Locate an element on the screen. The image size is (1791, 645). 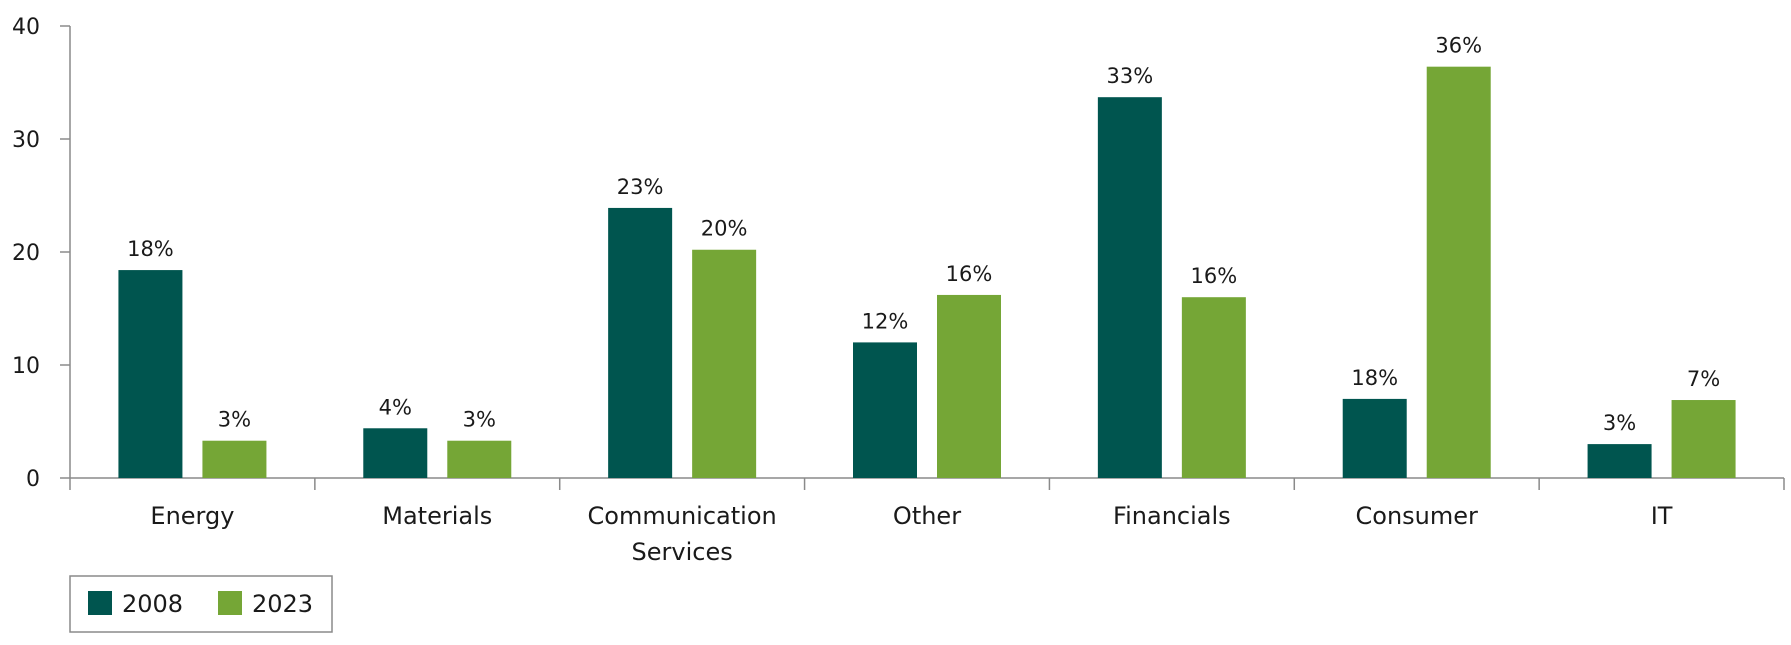
x-category-label: Financials is located at coordinates (1172, 516).